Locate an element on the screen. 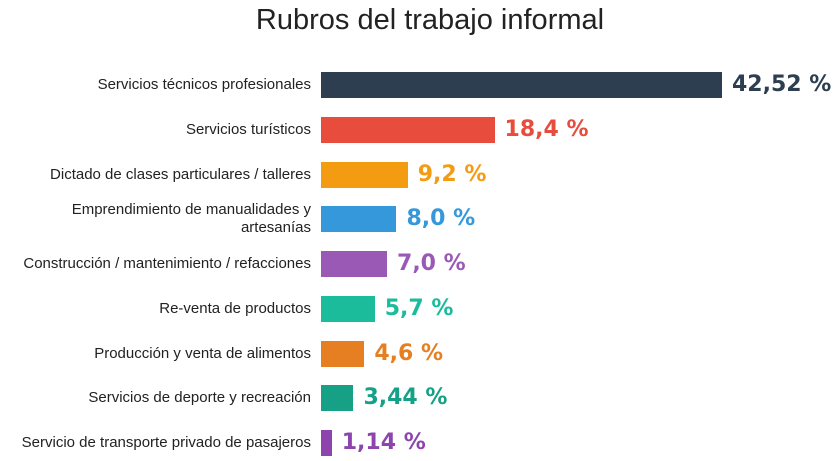  category-label: Servicios de deporte y recreación is located at coordinates (199, 398).